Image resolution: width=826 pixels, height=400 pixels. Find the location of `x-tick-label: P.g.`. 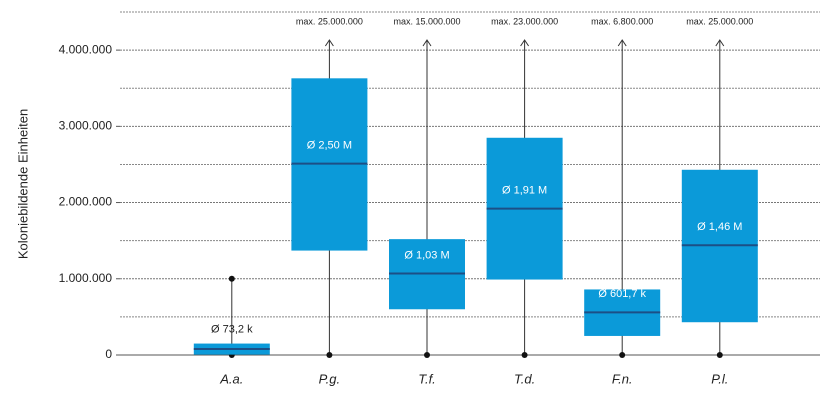

x-tick-label: P.g. is located at coordinates (329, 378).